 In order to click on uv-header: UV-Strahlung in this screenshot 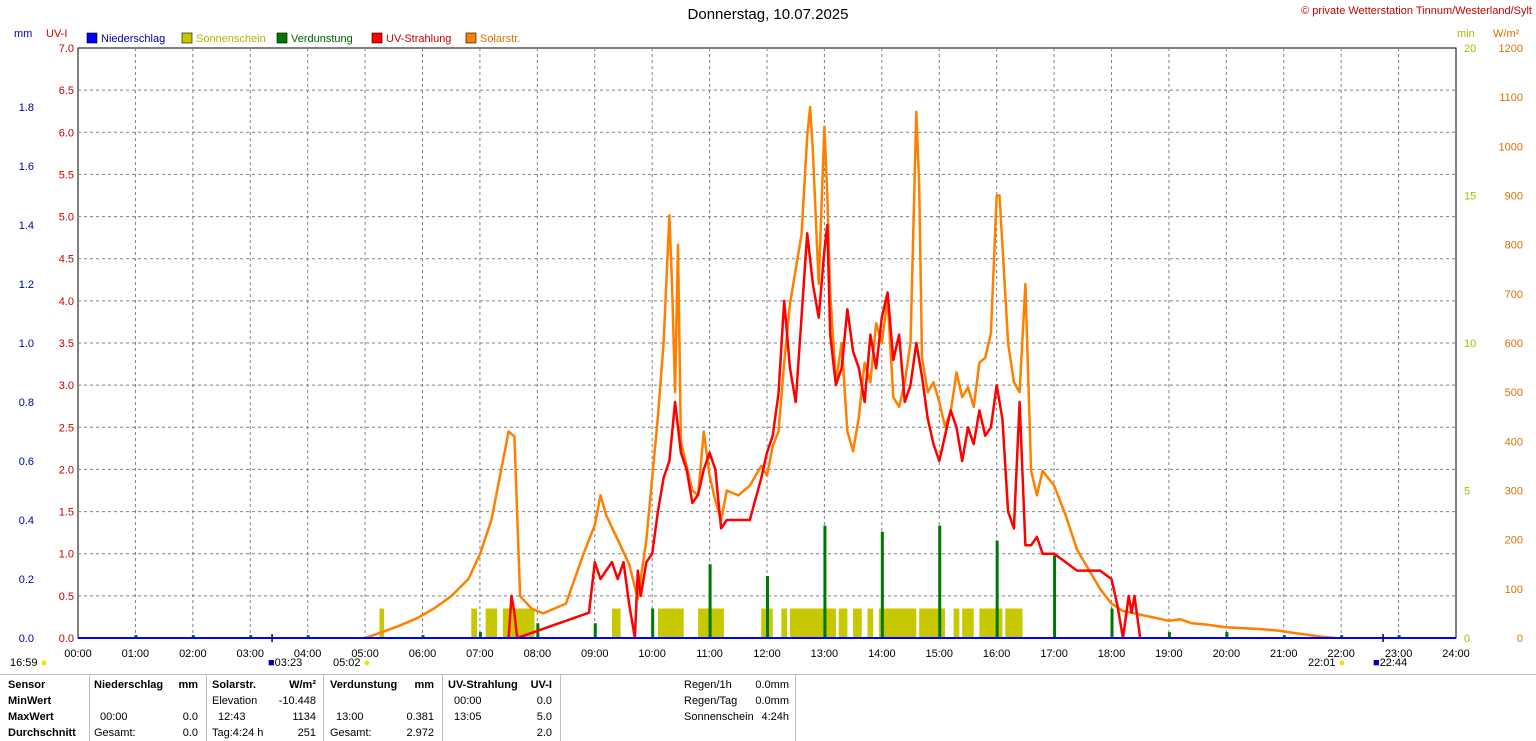, I will do `click(483, 685)`.